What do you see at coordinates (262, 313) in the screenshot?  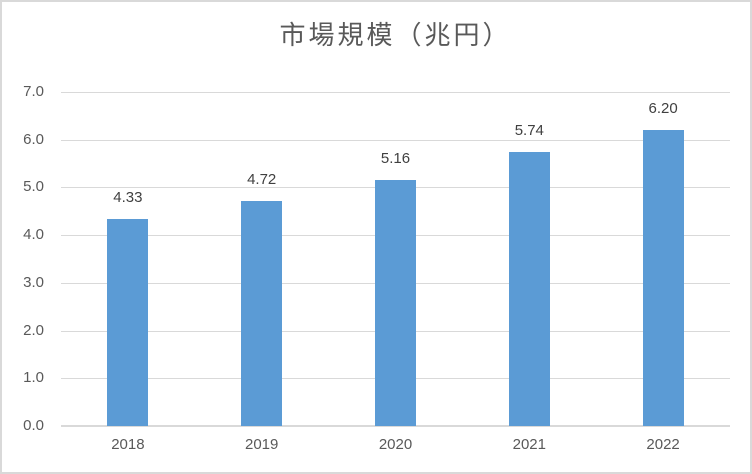 I see `bar-2019` at bounding box center [262, 313].